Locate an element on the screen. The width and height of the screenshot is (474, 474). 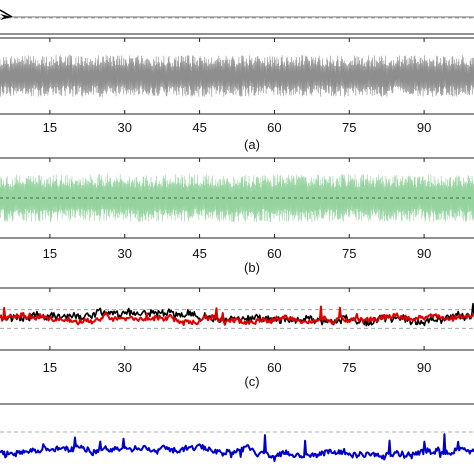
panel-a-tick-label-3: 60 is located at coordinates (274, 127).